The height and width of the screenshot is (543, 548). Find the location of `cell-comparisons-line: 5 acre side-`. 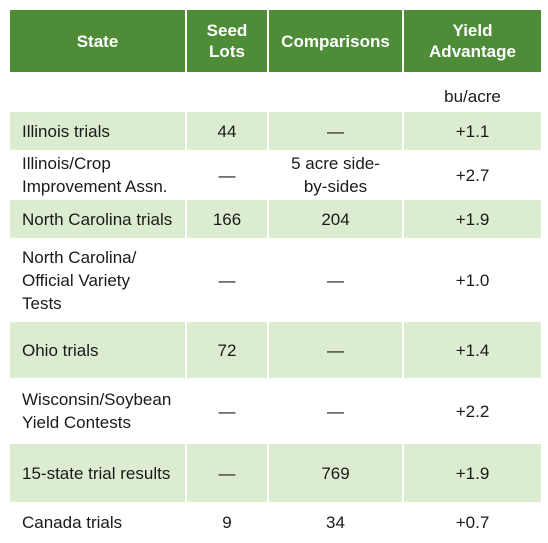

cell-comparisons-line: 5 acre side- is located at coordinates (335, 163).